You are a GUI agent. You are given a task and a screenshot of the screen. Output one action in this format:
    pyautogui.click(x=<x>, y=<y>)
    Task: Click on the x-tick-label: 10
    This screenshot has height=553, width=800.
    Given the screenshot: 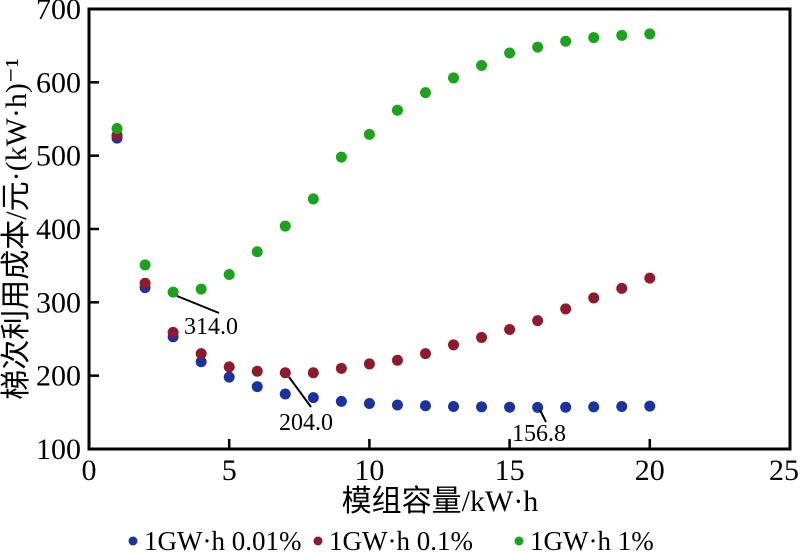 What is the action you would take?
    pyautogui.click(x=369, y=470)
    